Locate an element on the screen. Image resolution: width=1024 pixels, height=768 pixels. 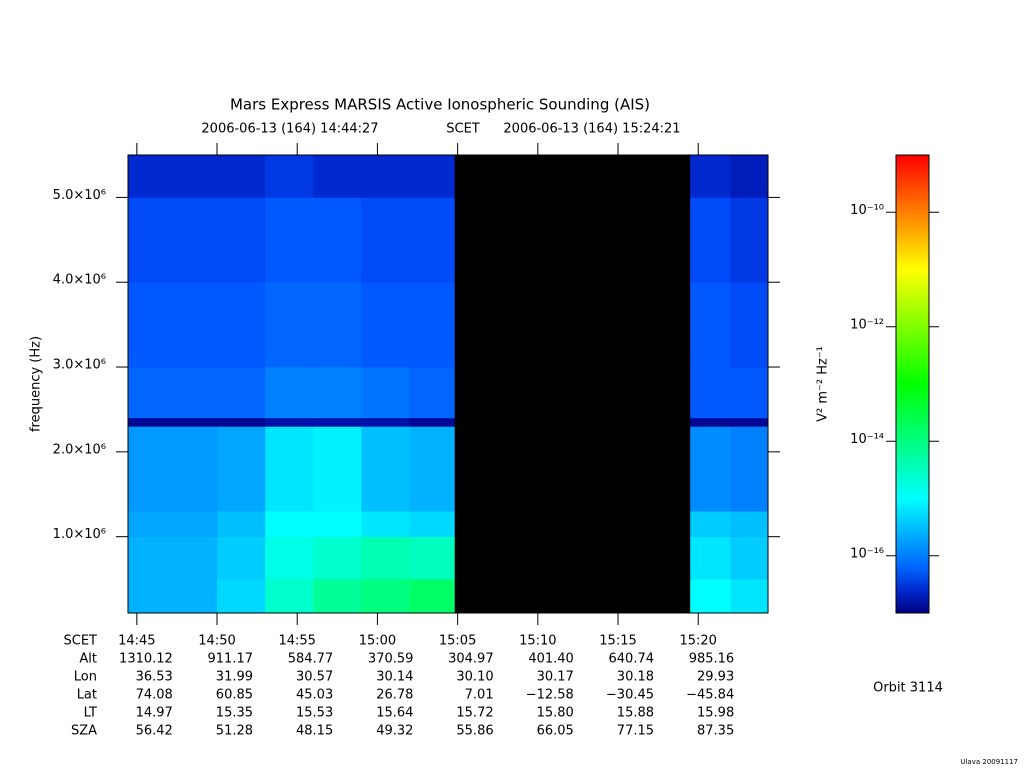
ephemeris-row-label: Alt is located at coordinates (88, 659).